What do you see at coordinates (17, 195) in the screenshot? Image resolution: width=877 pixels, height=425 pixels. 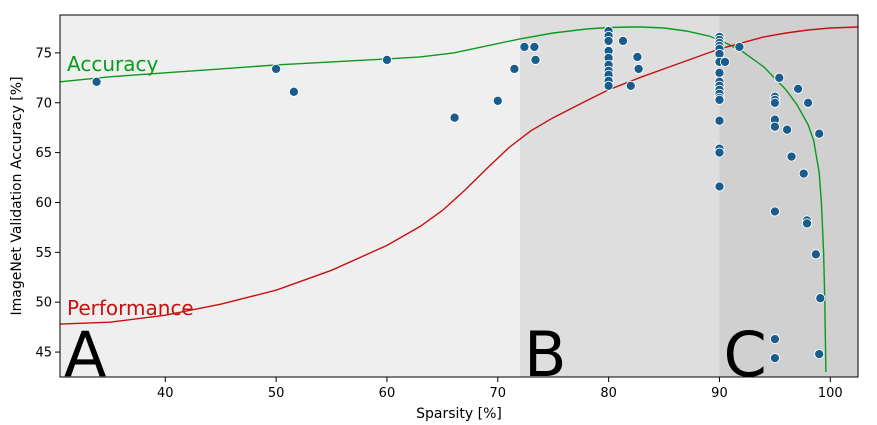 I see `y-axis-label: ImageNet Validation Accuracy [%]` at bounding box center [17, 195].